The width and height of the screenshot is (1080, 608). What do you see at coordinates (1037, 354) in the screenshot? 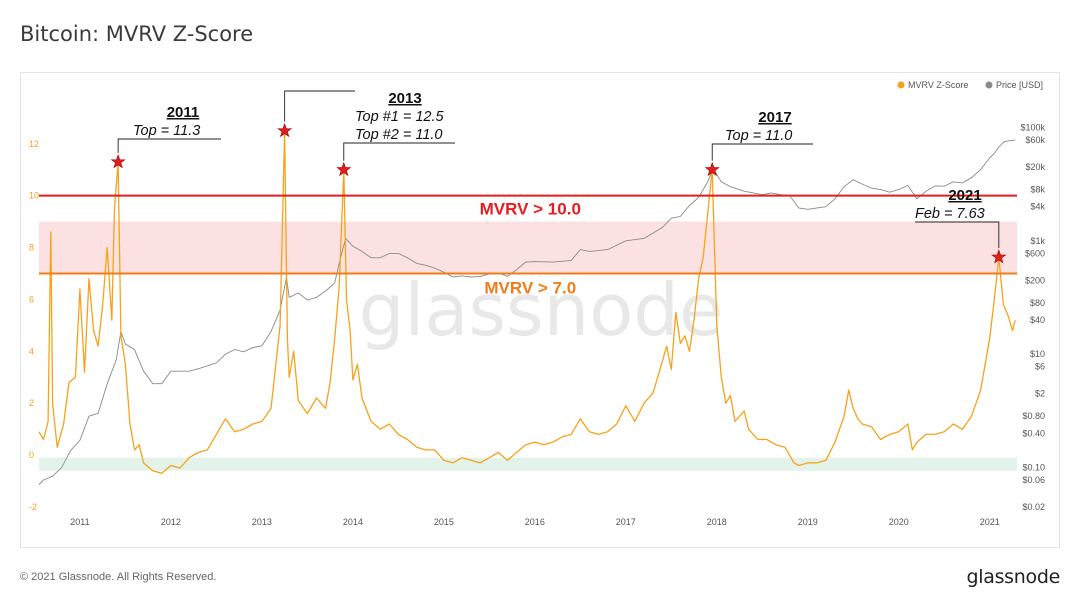
I see `right-tick-label: $10` at bounding box center [1037, 354].